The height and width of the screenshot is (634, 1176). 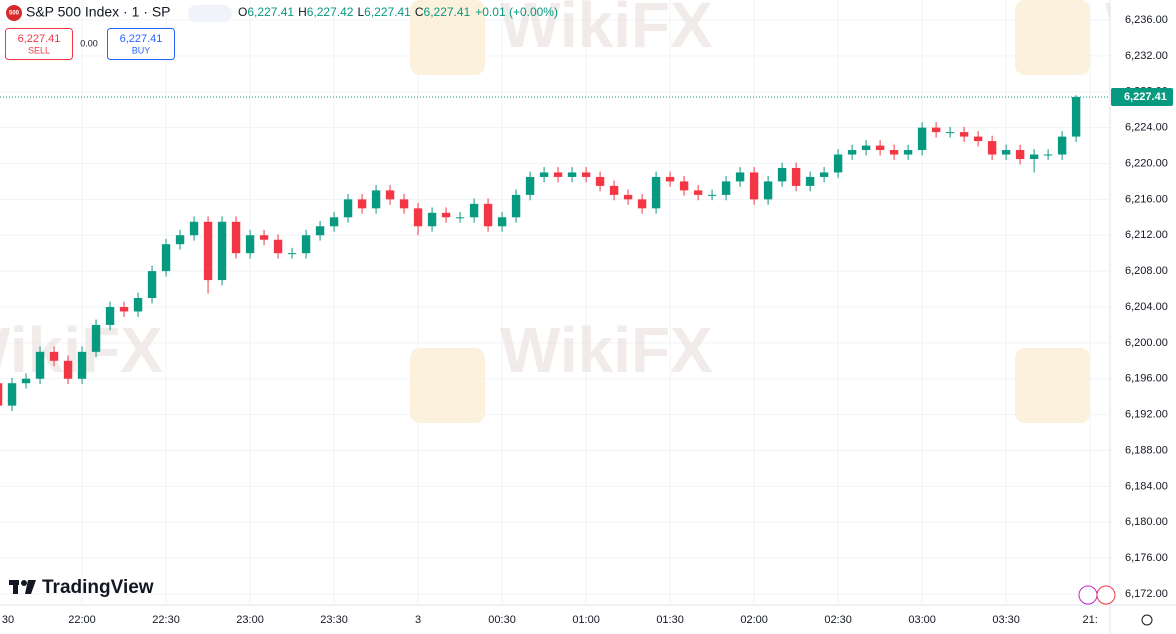 What do you see at coordinates (1146, 558) in the screenshot?
I see `y-tick-label: 6,176.00` at bounding box center [1146, 558].